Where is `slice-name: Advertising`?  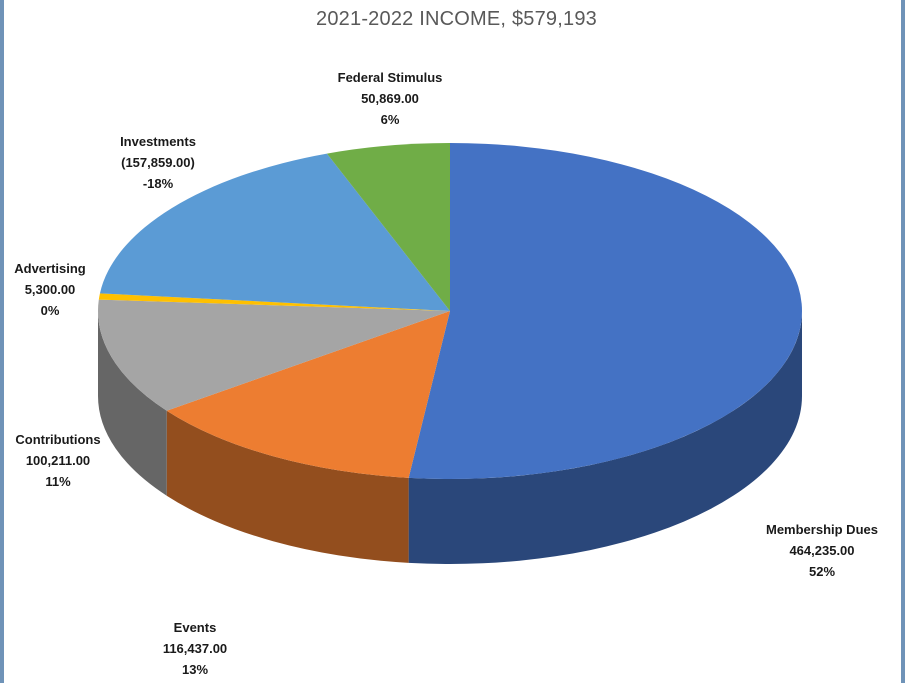
slice-name: Advertising is located at coordinates (50, 268).